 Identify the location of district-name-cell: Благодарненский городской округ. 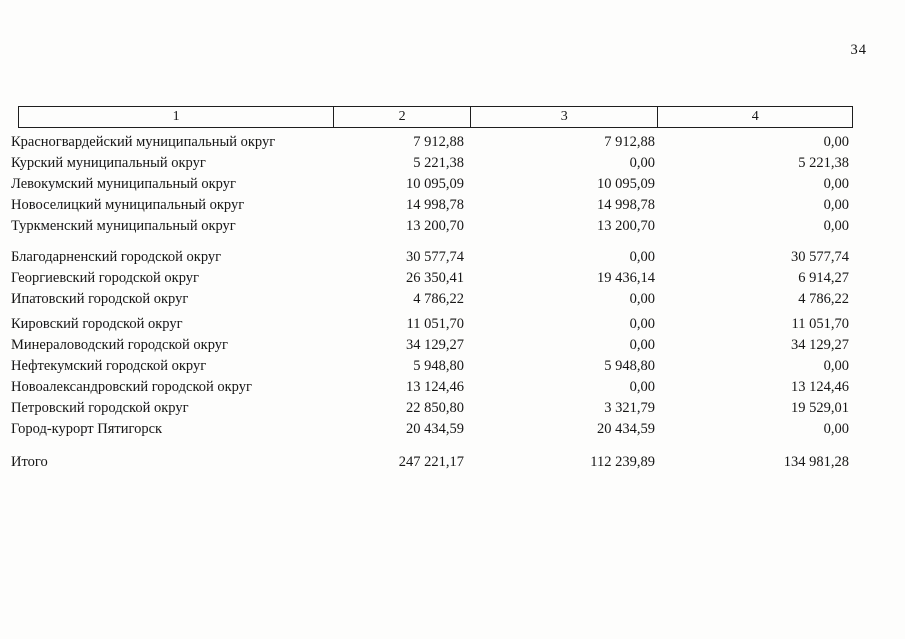
(116, 257).